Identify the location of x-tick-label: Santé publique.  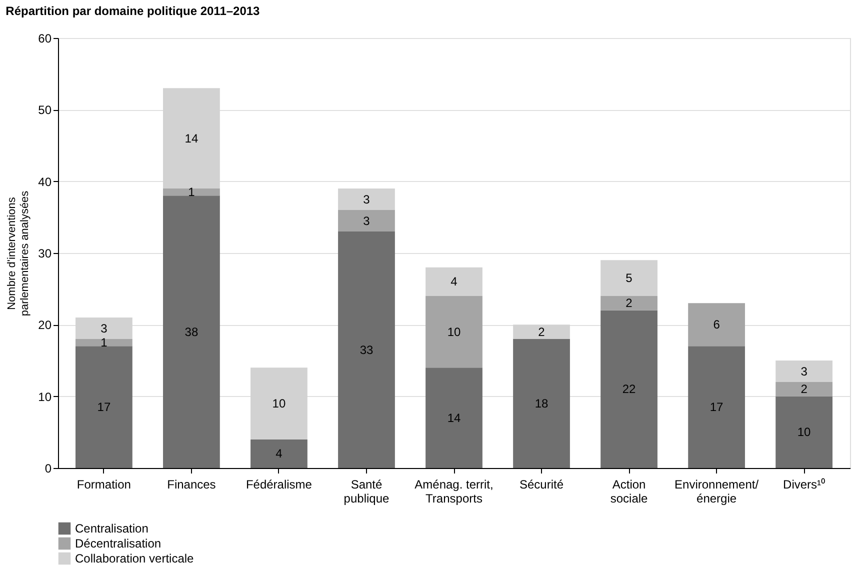
(367, 492).